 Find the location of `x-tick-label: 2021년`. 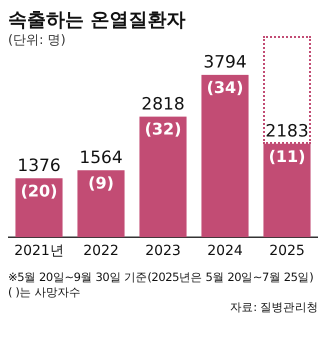

x-tick-label: 2021년 is located at coordinates (39, 251).